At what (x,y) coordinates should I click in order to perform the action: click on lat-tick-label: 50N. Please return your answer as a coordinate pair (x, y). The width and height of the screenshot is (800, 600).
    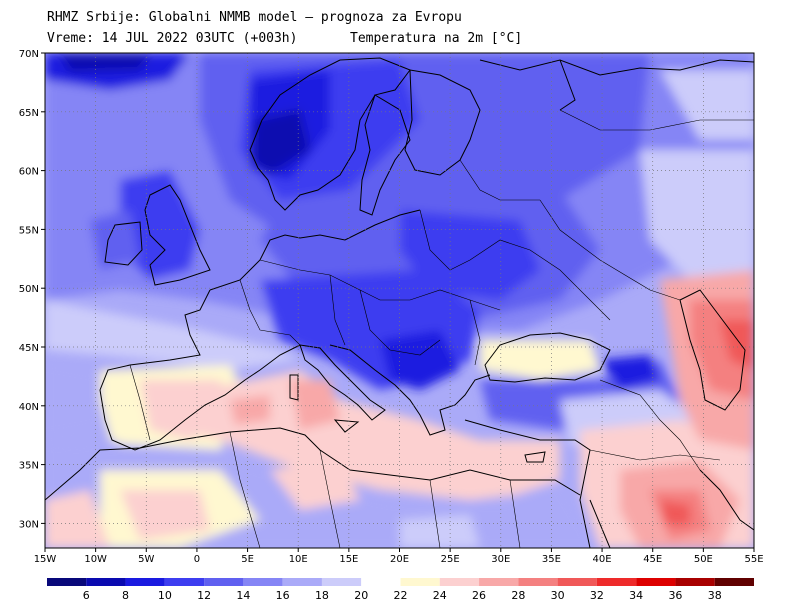
    Looking at the image, I should click on (29, 289).